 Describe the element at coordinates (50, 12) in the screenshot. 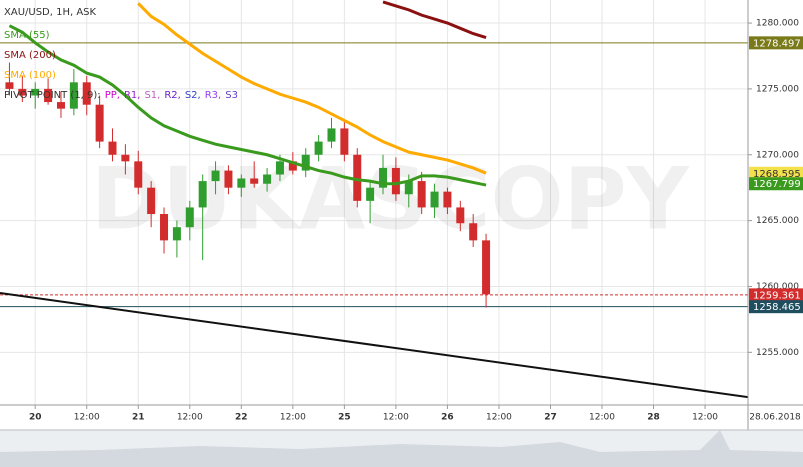

I see `chart-title: XAU/USD, 1H, ASK` at that location.